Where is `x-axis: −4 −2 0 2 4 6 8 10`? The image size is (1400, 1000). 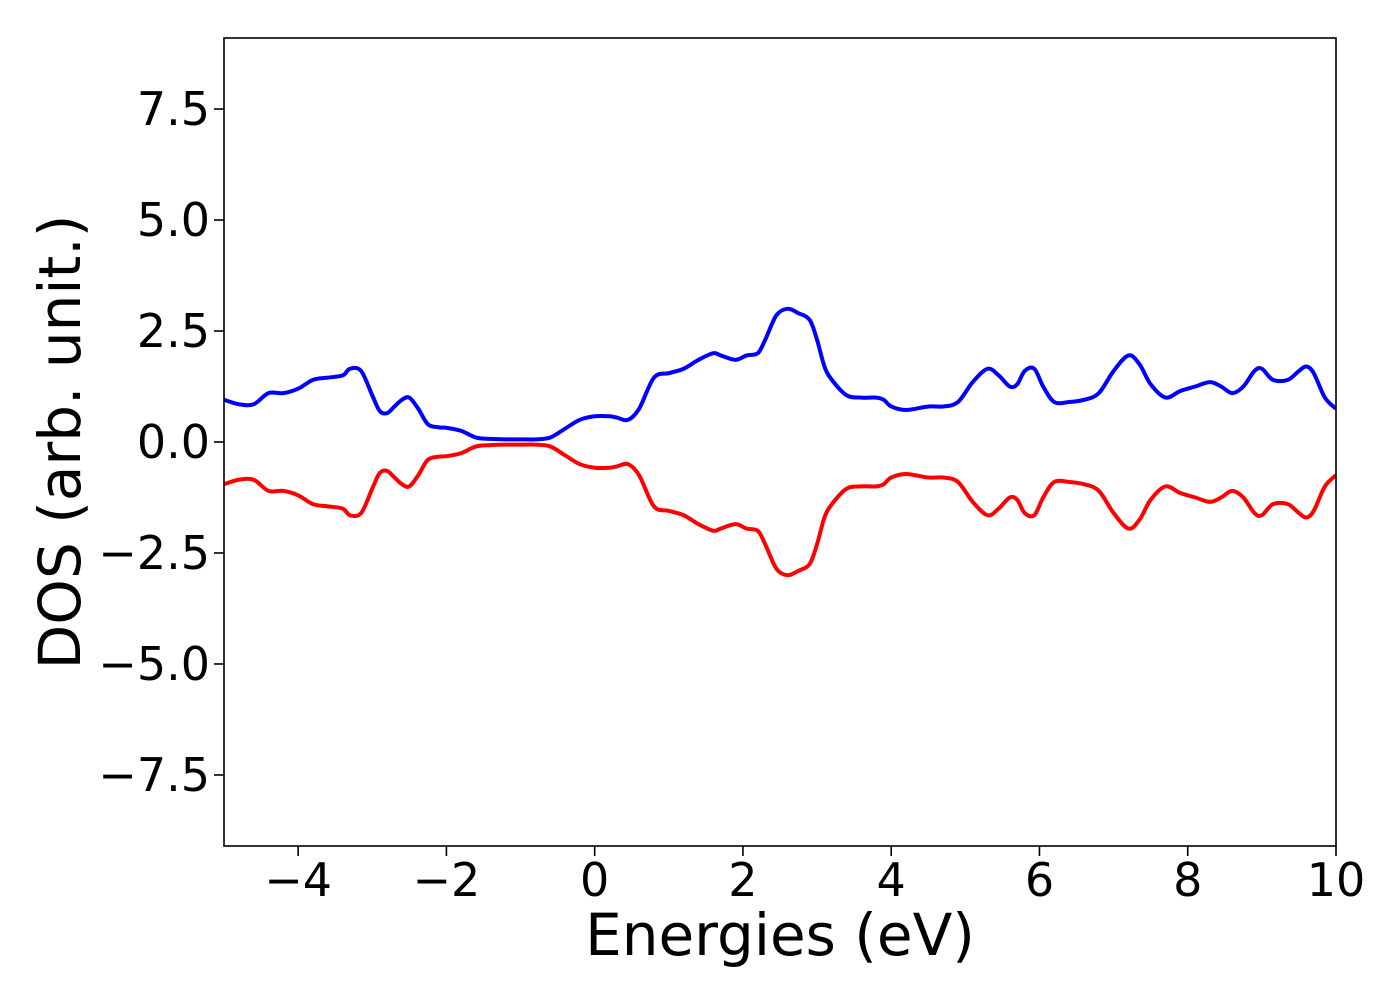
x-axis: −4 −2 0 2 4 6 8 10 is located at coordinates (814, 876).